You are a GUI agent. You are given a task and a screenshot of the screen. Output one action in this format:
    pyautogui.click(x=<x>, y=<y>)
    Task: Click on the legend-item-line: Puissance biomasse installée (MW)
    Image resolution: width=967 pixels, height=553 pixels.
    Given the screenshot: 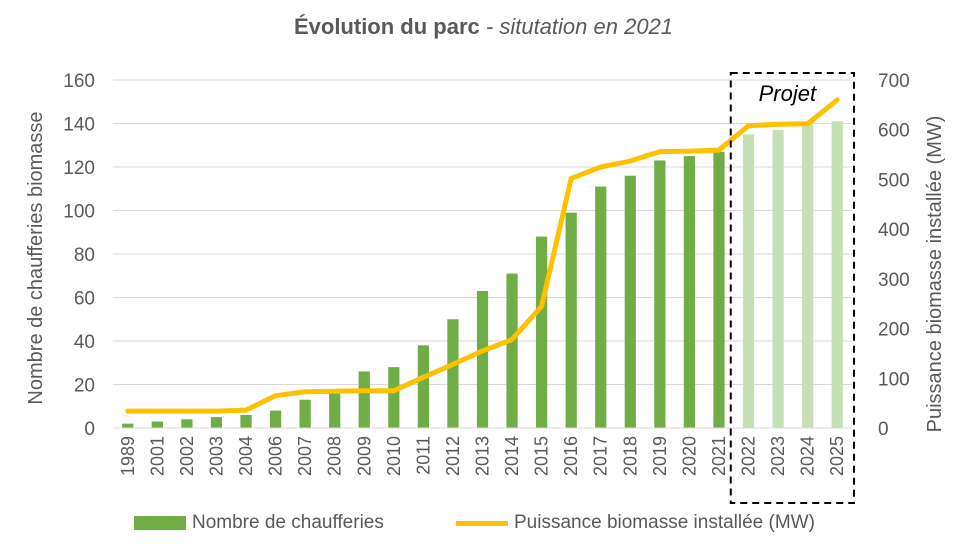 What is the action you would take?
    pyautogui.click(x=635, y=523)
    